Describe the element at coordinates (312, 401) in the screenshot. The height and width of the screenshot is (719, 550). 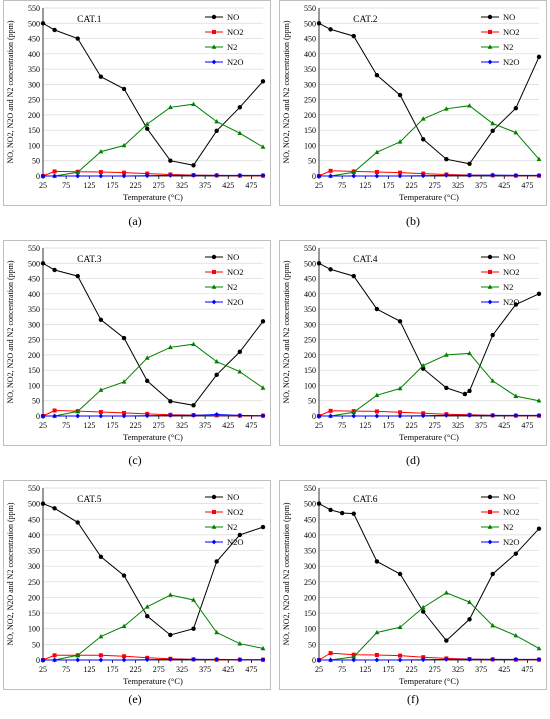
I see `y-tick-label: 50` at that location.